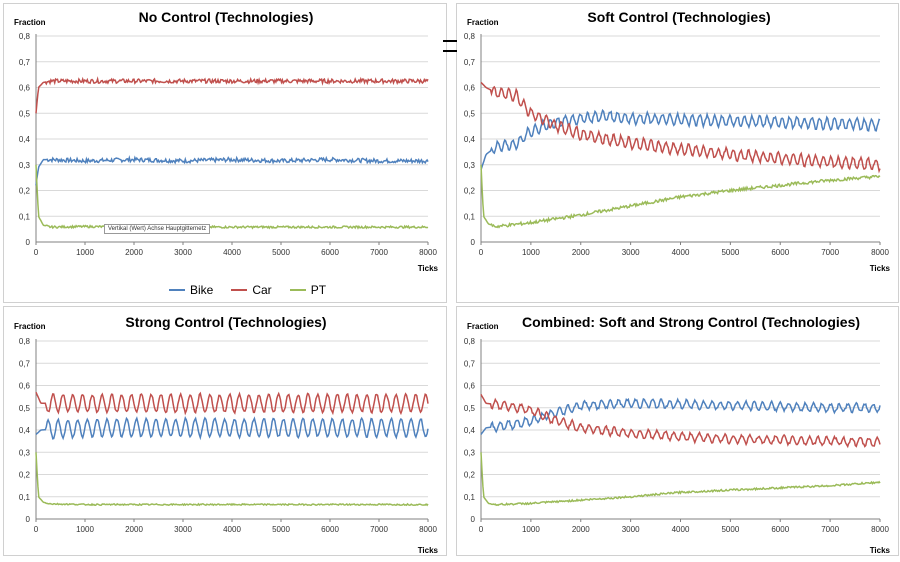 The height and width of the screenshot is (562, 900). Describe the element at coordinates (262, 290) in the screenshot. I see `legend-label-car: Car` at that location.